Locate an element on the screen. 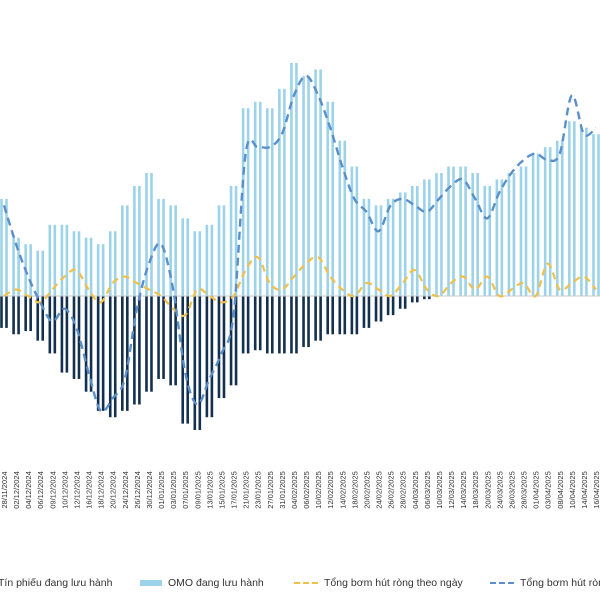 This screenshot has height=600, width=600. x-tick-label: 17/01/2025 is located at coordinates (234, 490).